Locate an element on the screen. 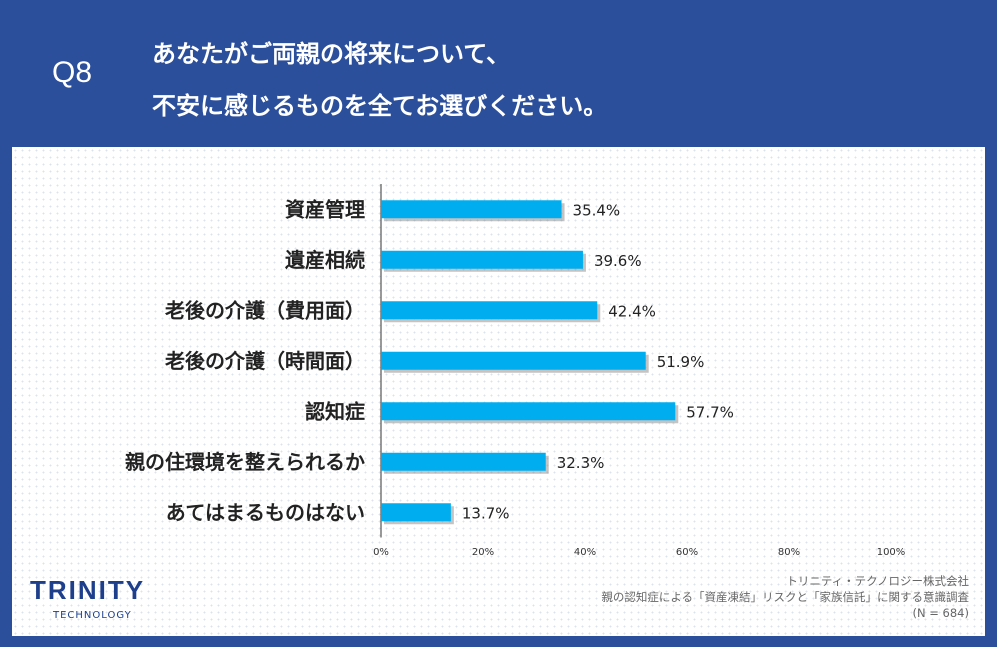  x-tick-label: 20% is located at coordinates (483, 552).